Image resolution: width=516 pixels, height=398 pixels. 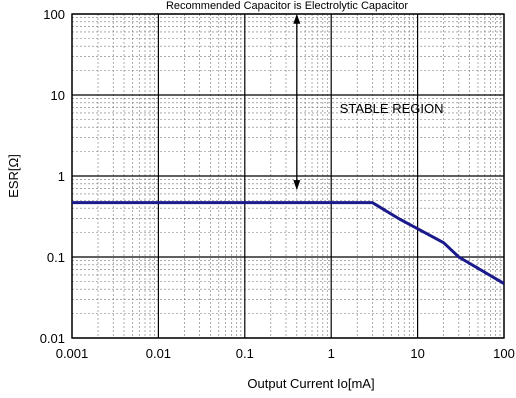 I want to click on x-tick-label: 10, so click(x=417, y=353).